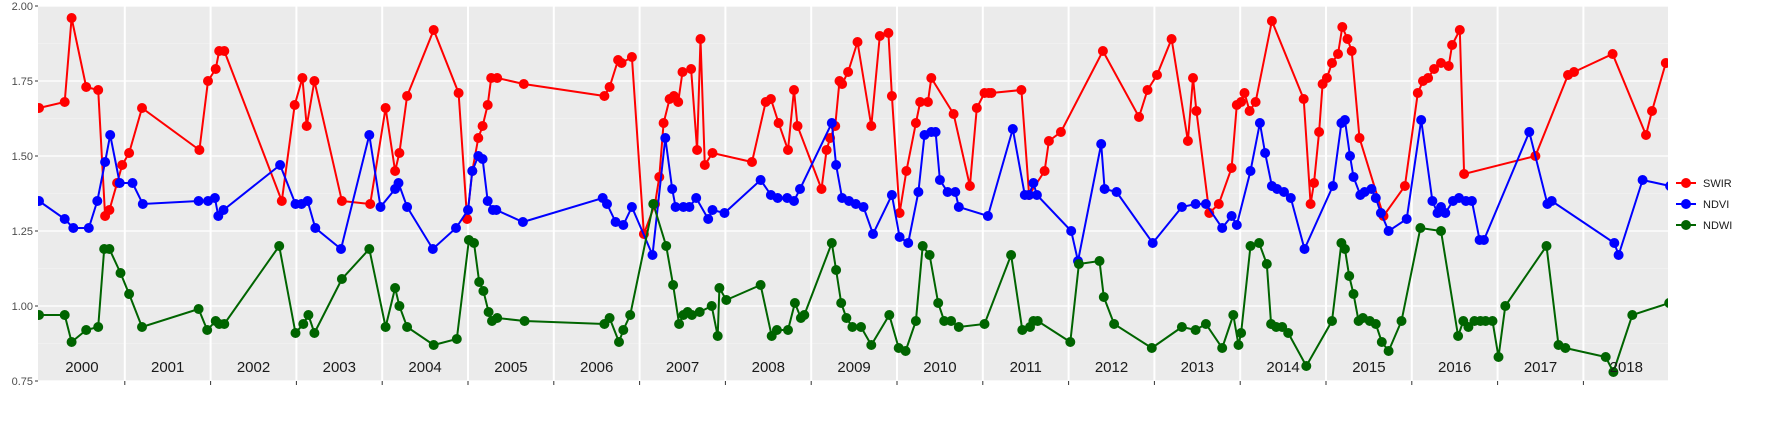 The width and height of the screenshot is (1773, 442). What do you see at coordinates (22, 7) in the screenshot?
I see `y-tick-label: 2.00` at bounding box center [22, 7].